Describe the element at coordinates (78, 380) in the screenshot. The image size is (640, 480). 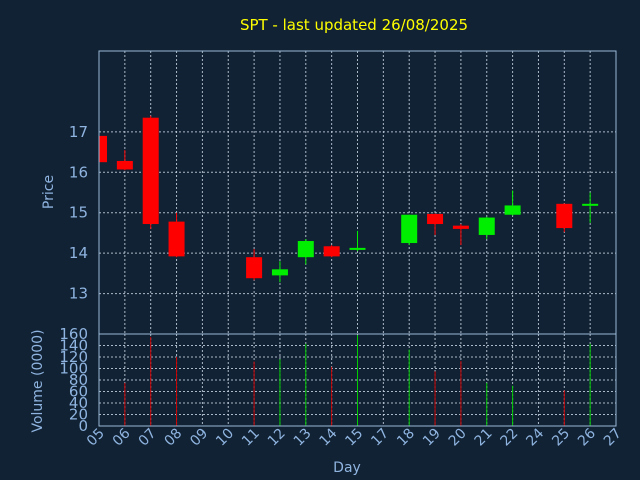
I see `volume-tick-label: 80` at that location.